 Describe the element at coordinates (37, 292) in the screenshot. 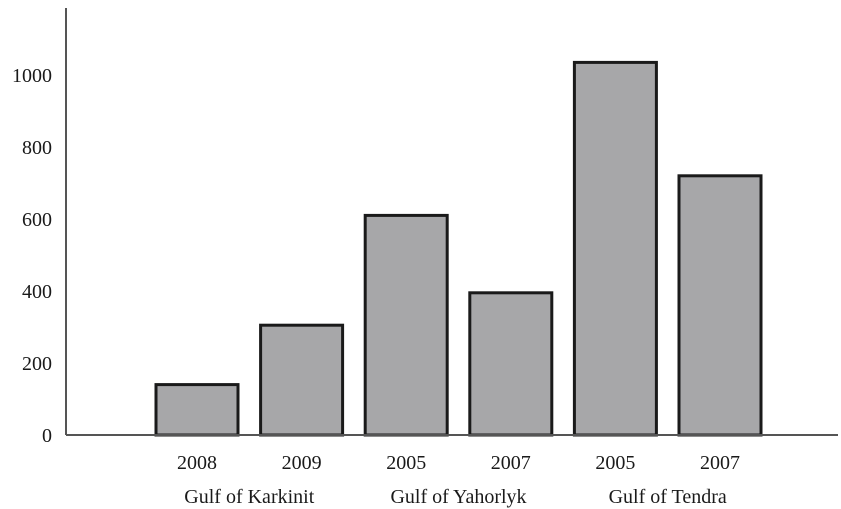

I see `y-tick-label: 400` at that location.